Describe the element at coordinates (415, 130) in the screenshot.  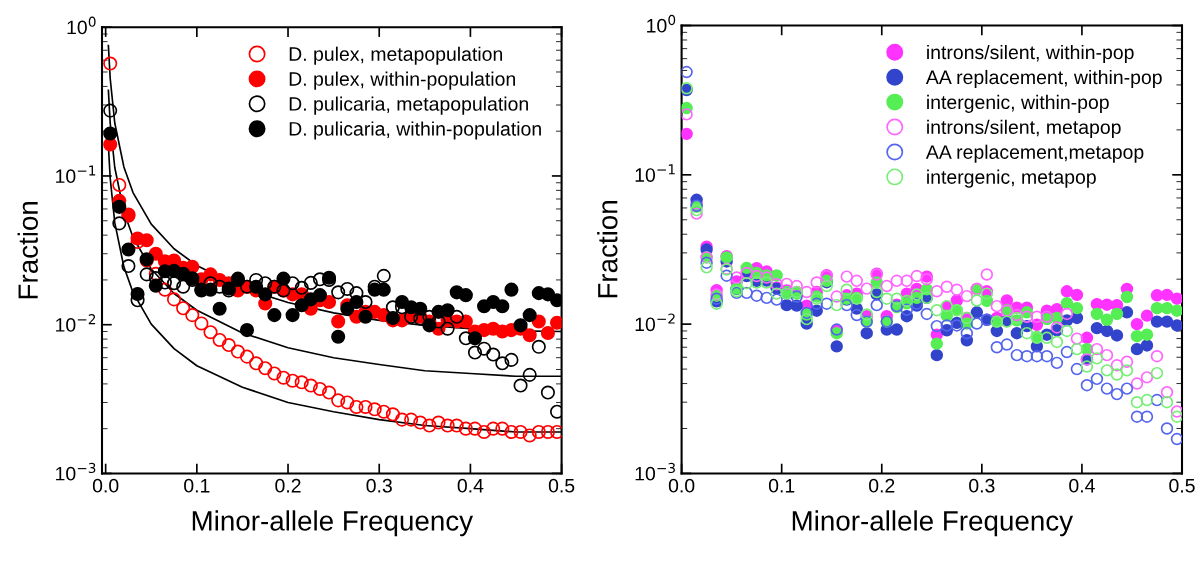
I see `legend-label: D. pulicaria, within-population` at that location.